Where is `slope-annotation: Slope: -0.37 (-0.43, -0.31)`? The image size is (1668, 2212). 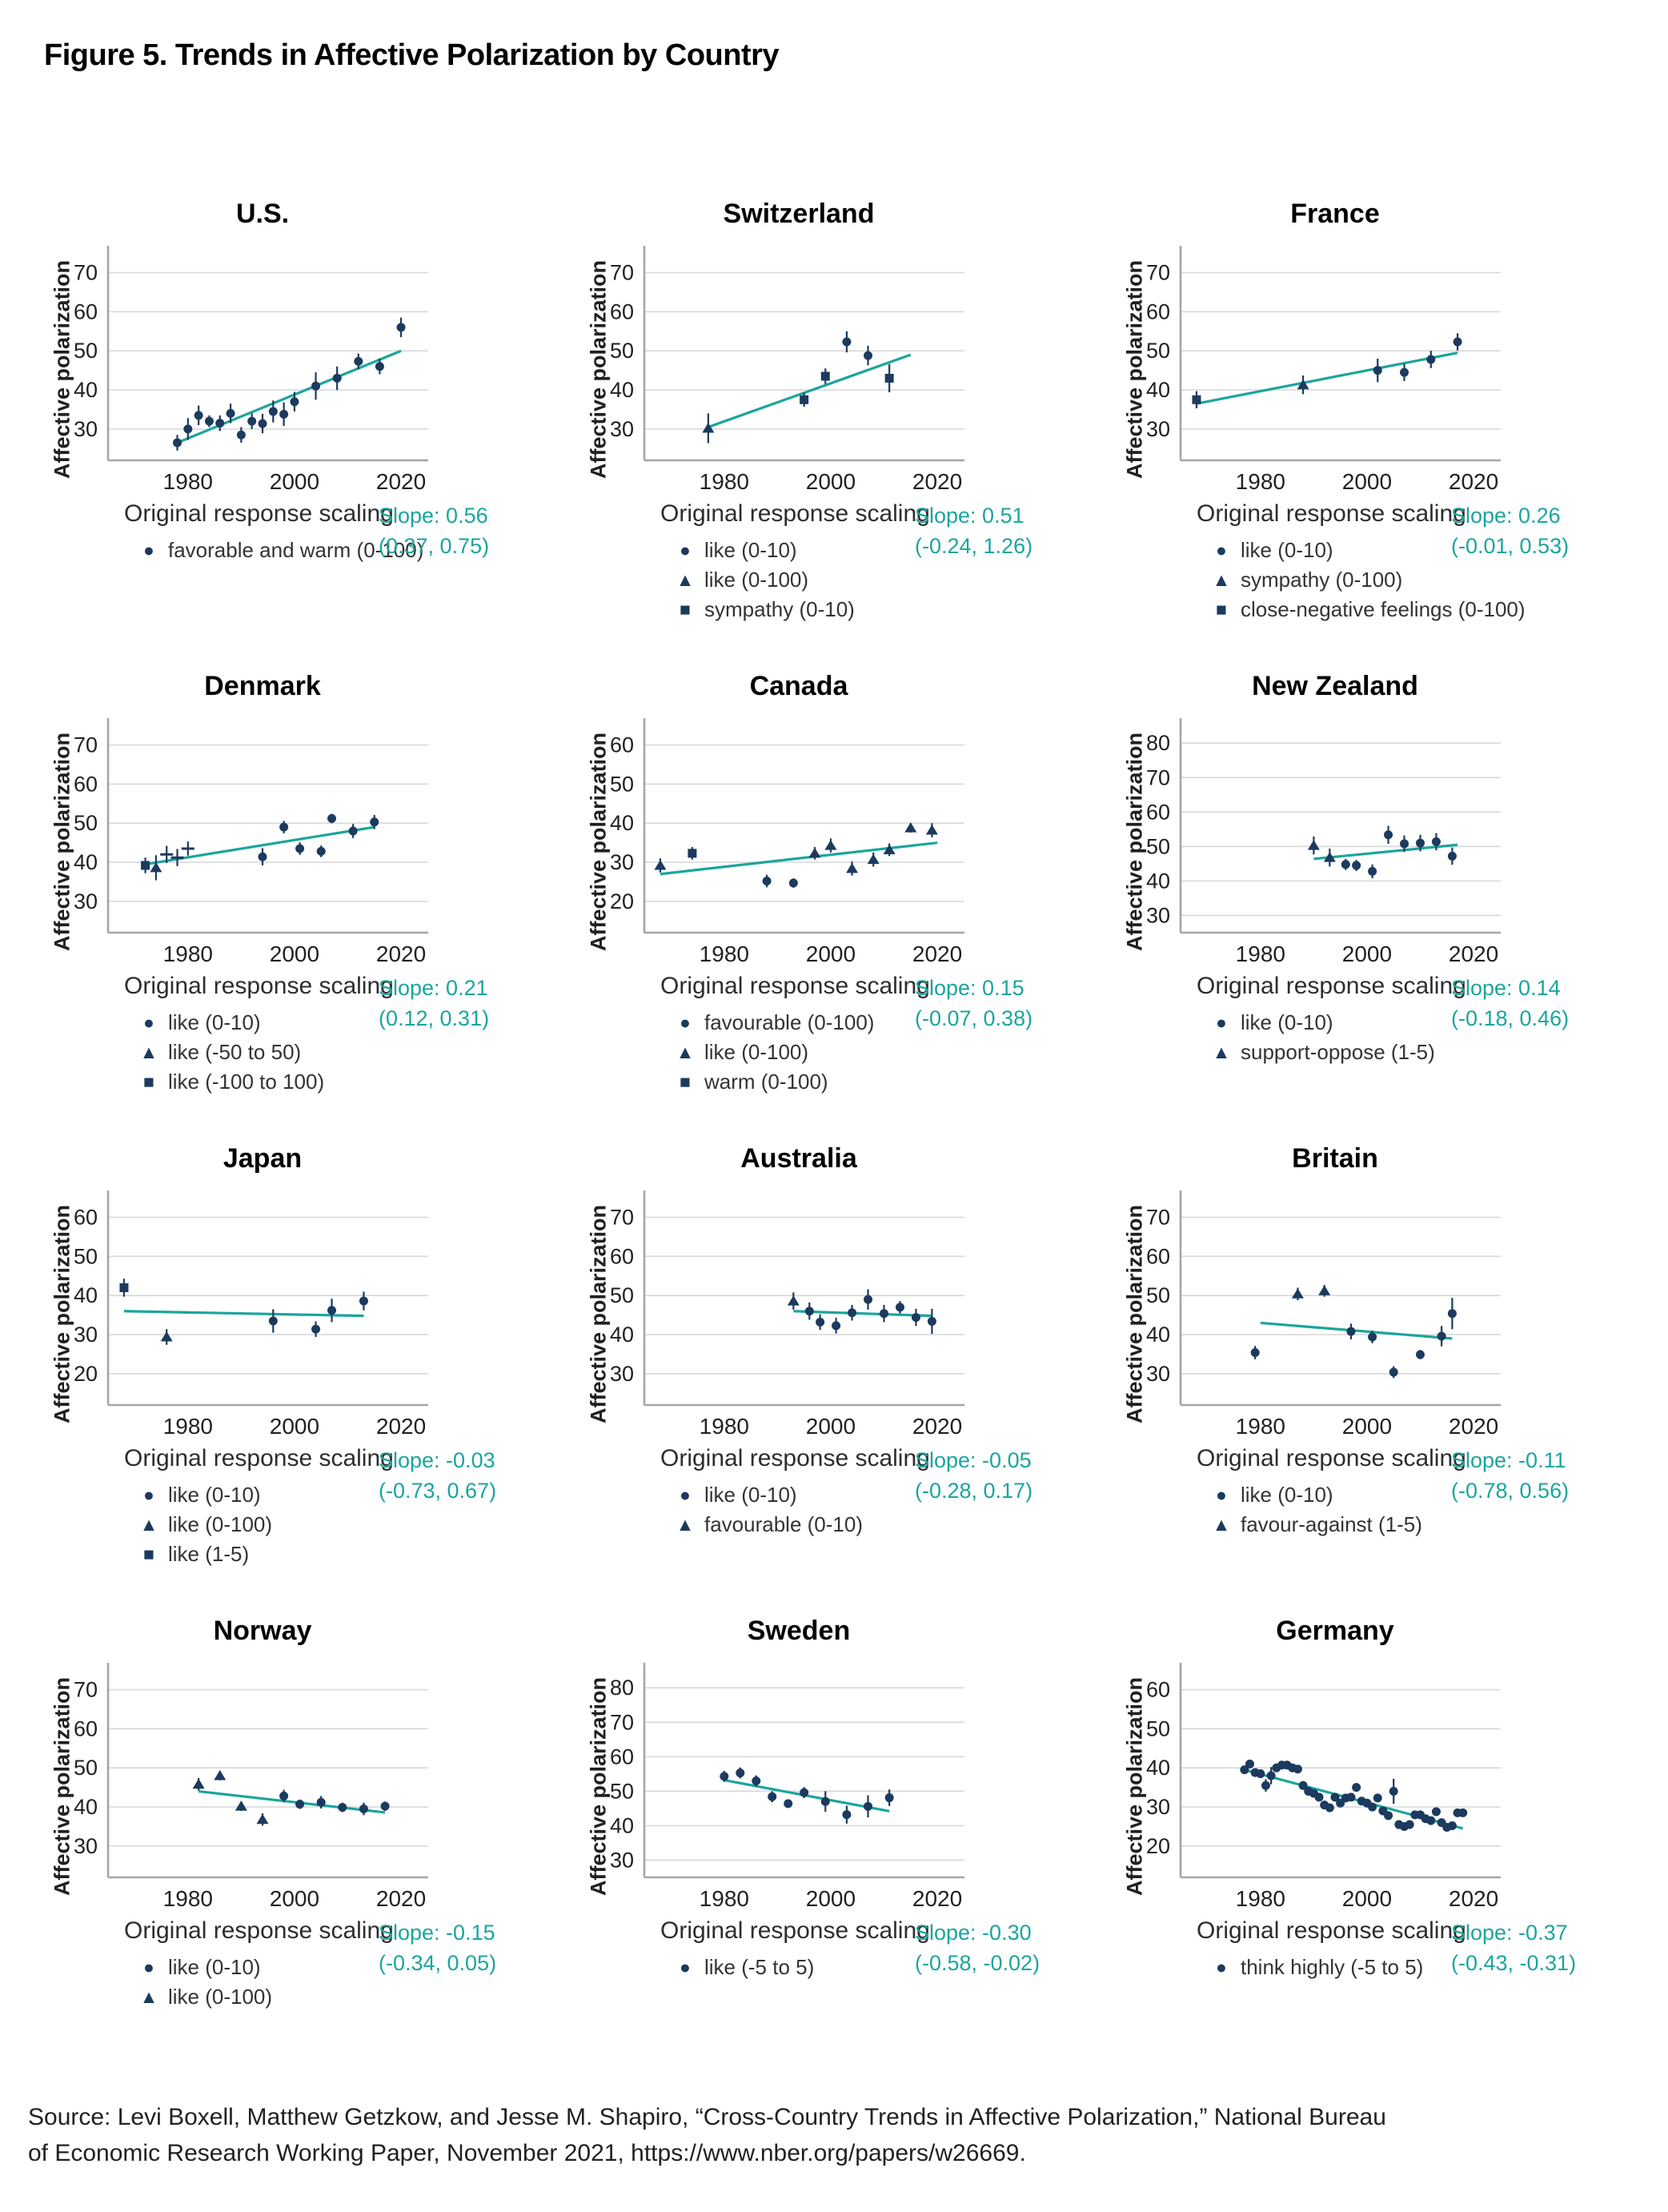
slope-annotation: Slope: -0.37 (-0.43, -0.31) is located at coordinates (1513, 1947).